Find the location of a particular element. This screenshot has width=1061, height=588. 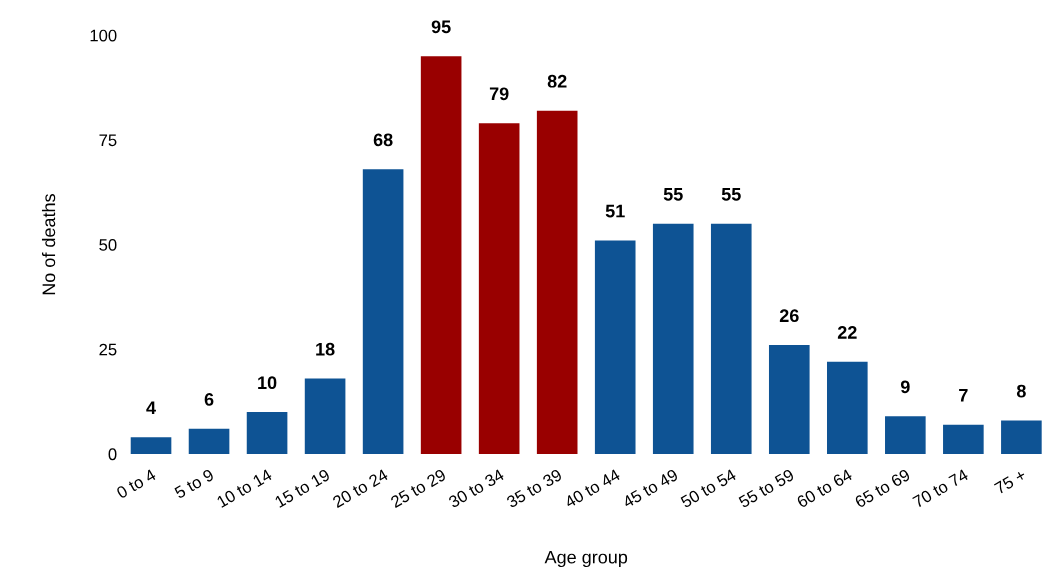

data-label: 18 is located at coordinates (325, 349).